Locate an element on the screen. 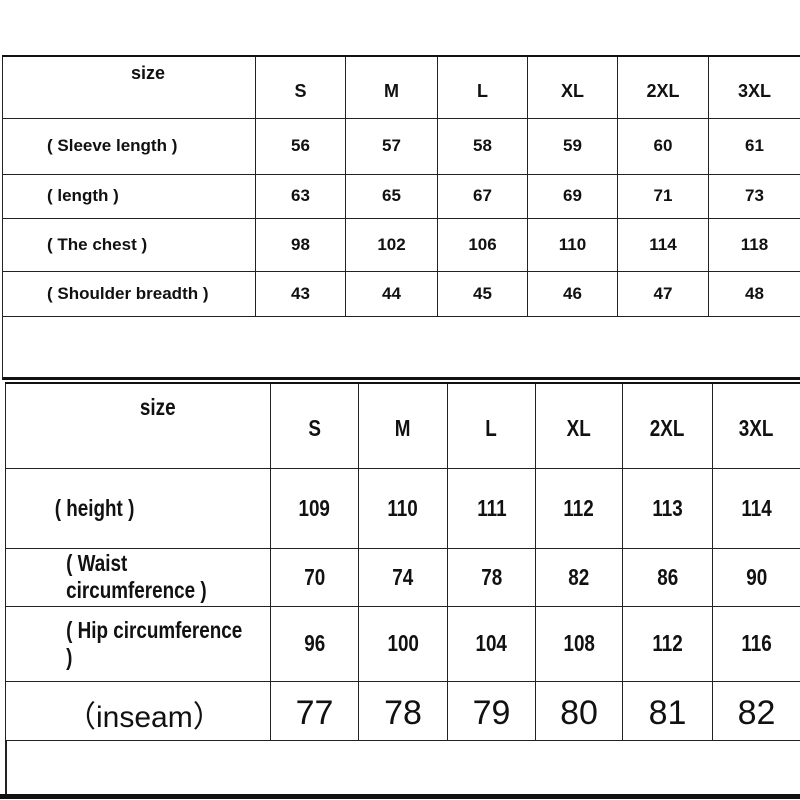 The image size is (800, 800). cell: 77 is located at coordinates (314, 710).